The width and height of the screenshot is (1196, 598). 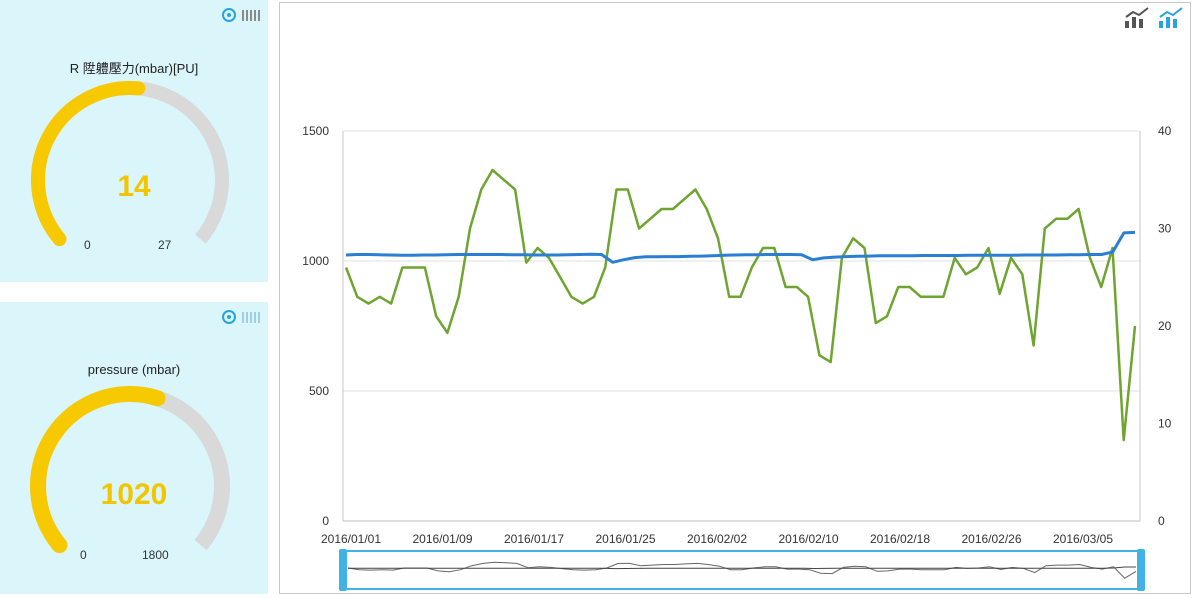 I want to click on y-left-tick-label: 0, so click(x=325, y=521).